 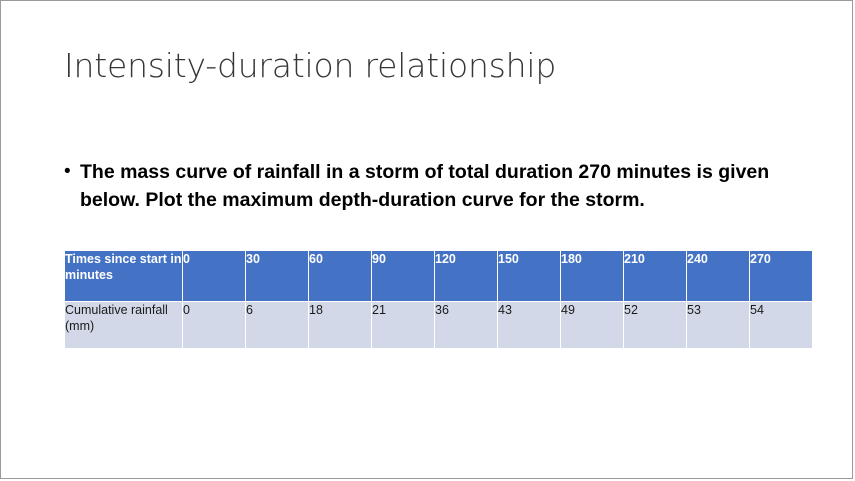 What do you see at coordinates (592, 325) in the screenshot?
I see `table-cell-rainfall-6: 49` at bounding box center [592, 325].